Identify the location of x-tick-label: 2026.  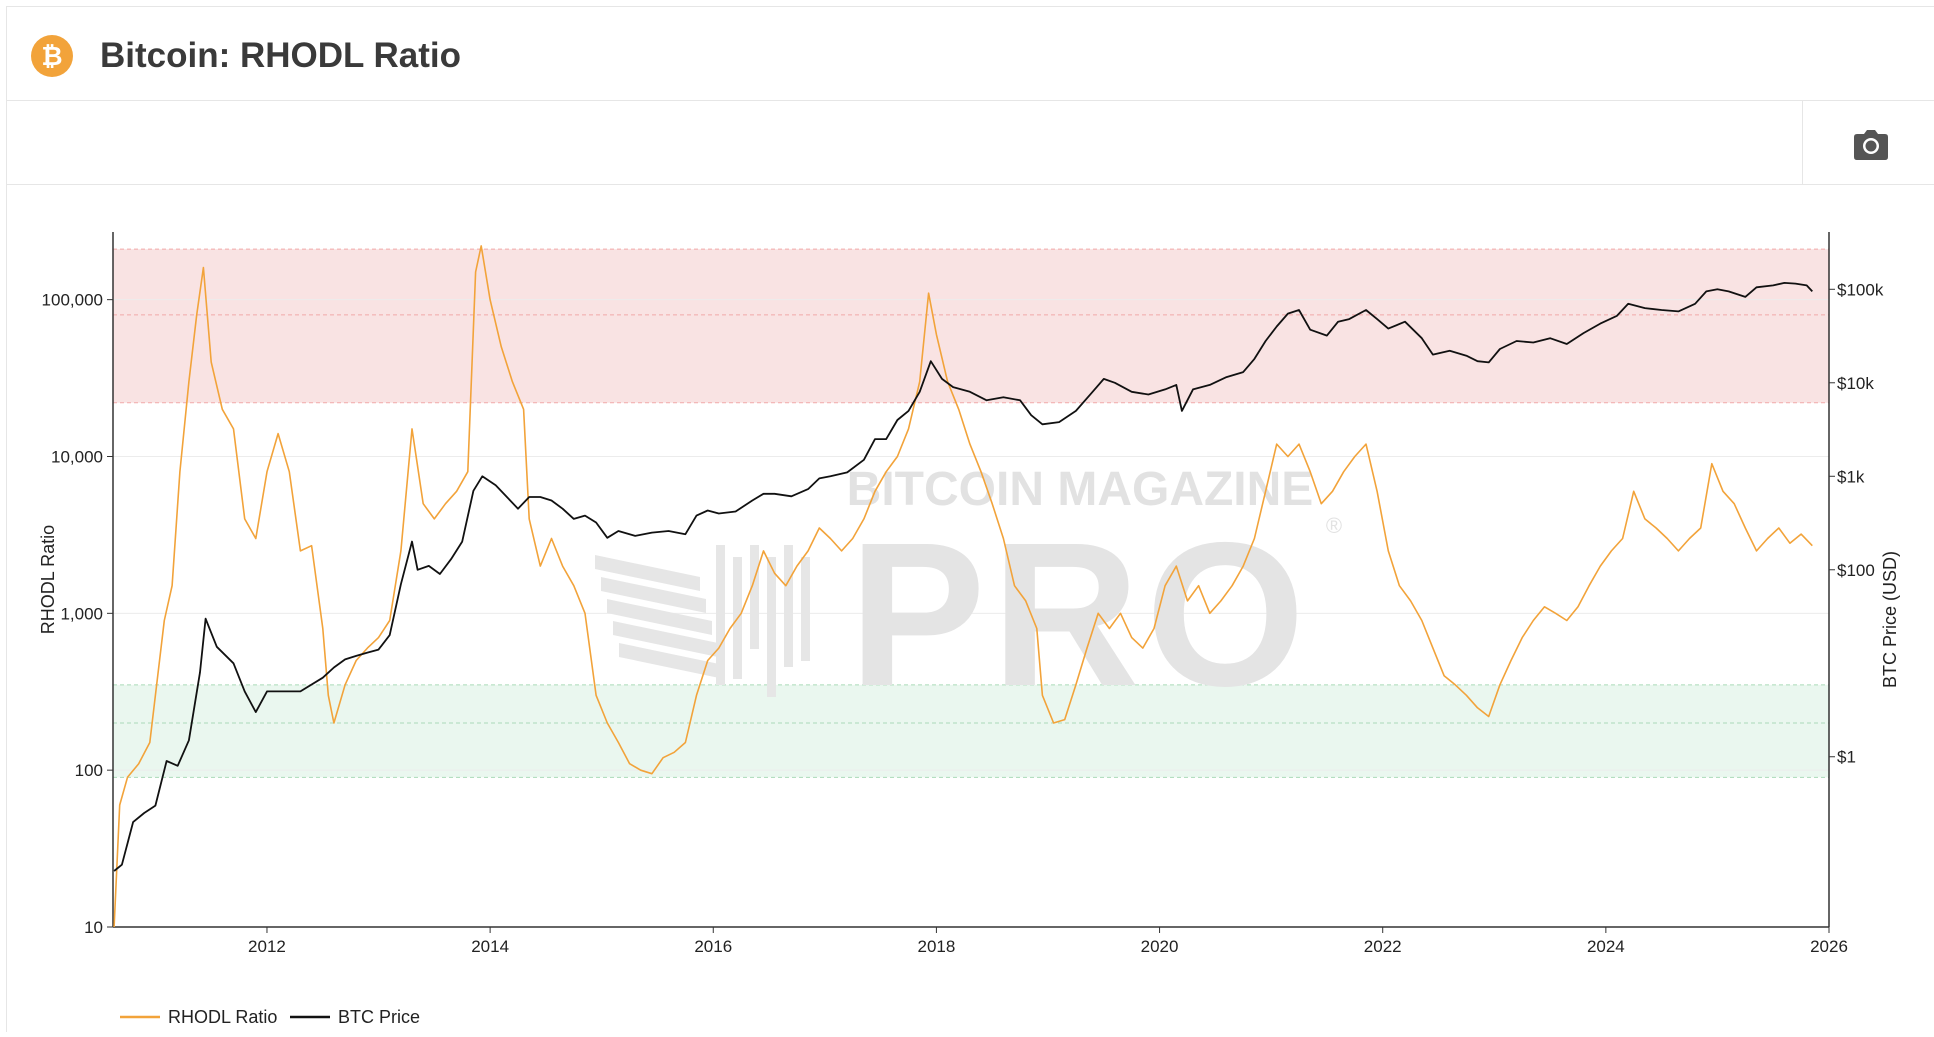
(1829, 946).